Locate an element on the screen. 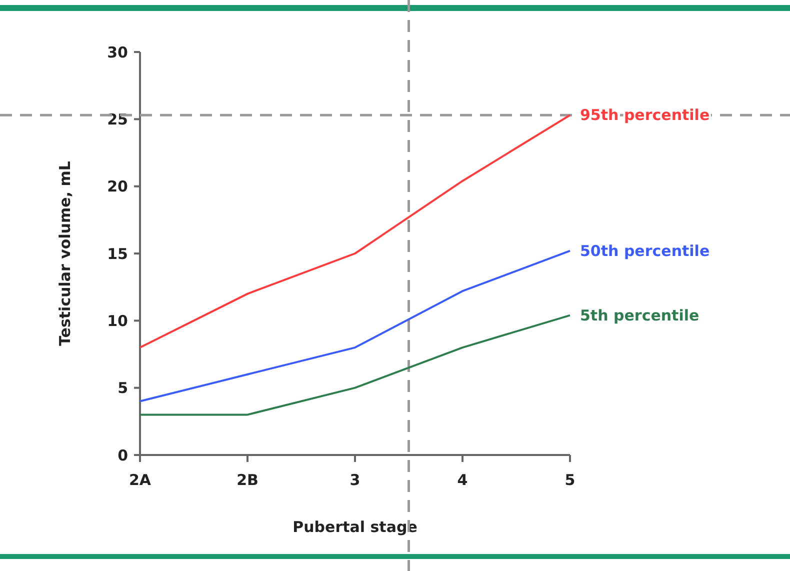  y-tick-label: 0 is located at coordinates (123, 455).